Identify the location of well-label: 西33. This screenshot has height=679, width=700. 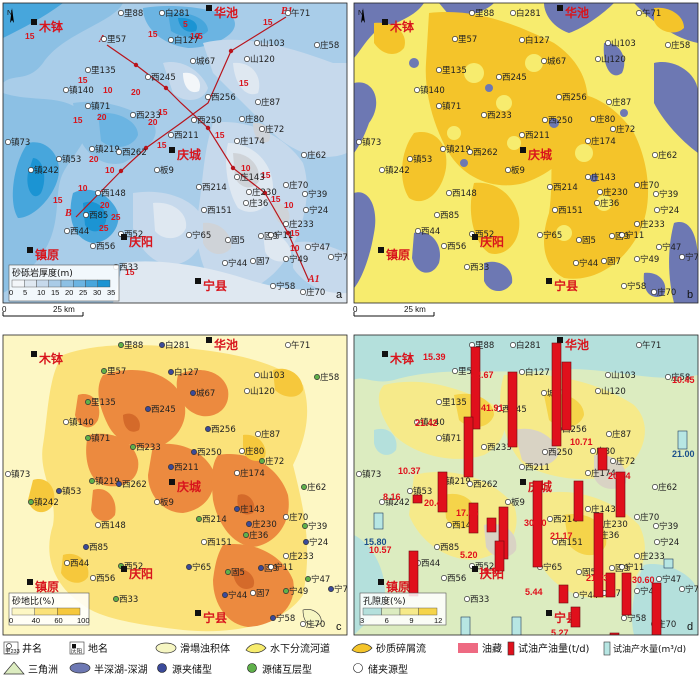
(479, 600).